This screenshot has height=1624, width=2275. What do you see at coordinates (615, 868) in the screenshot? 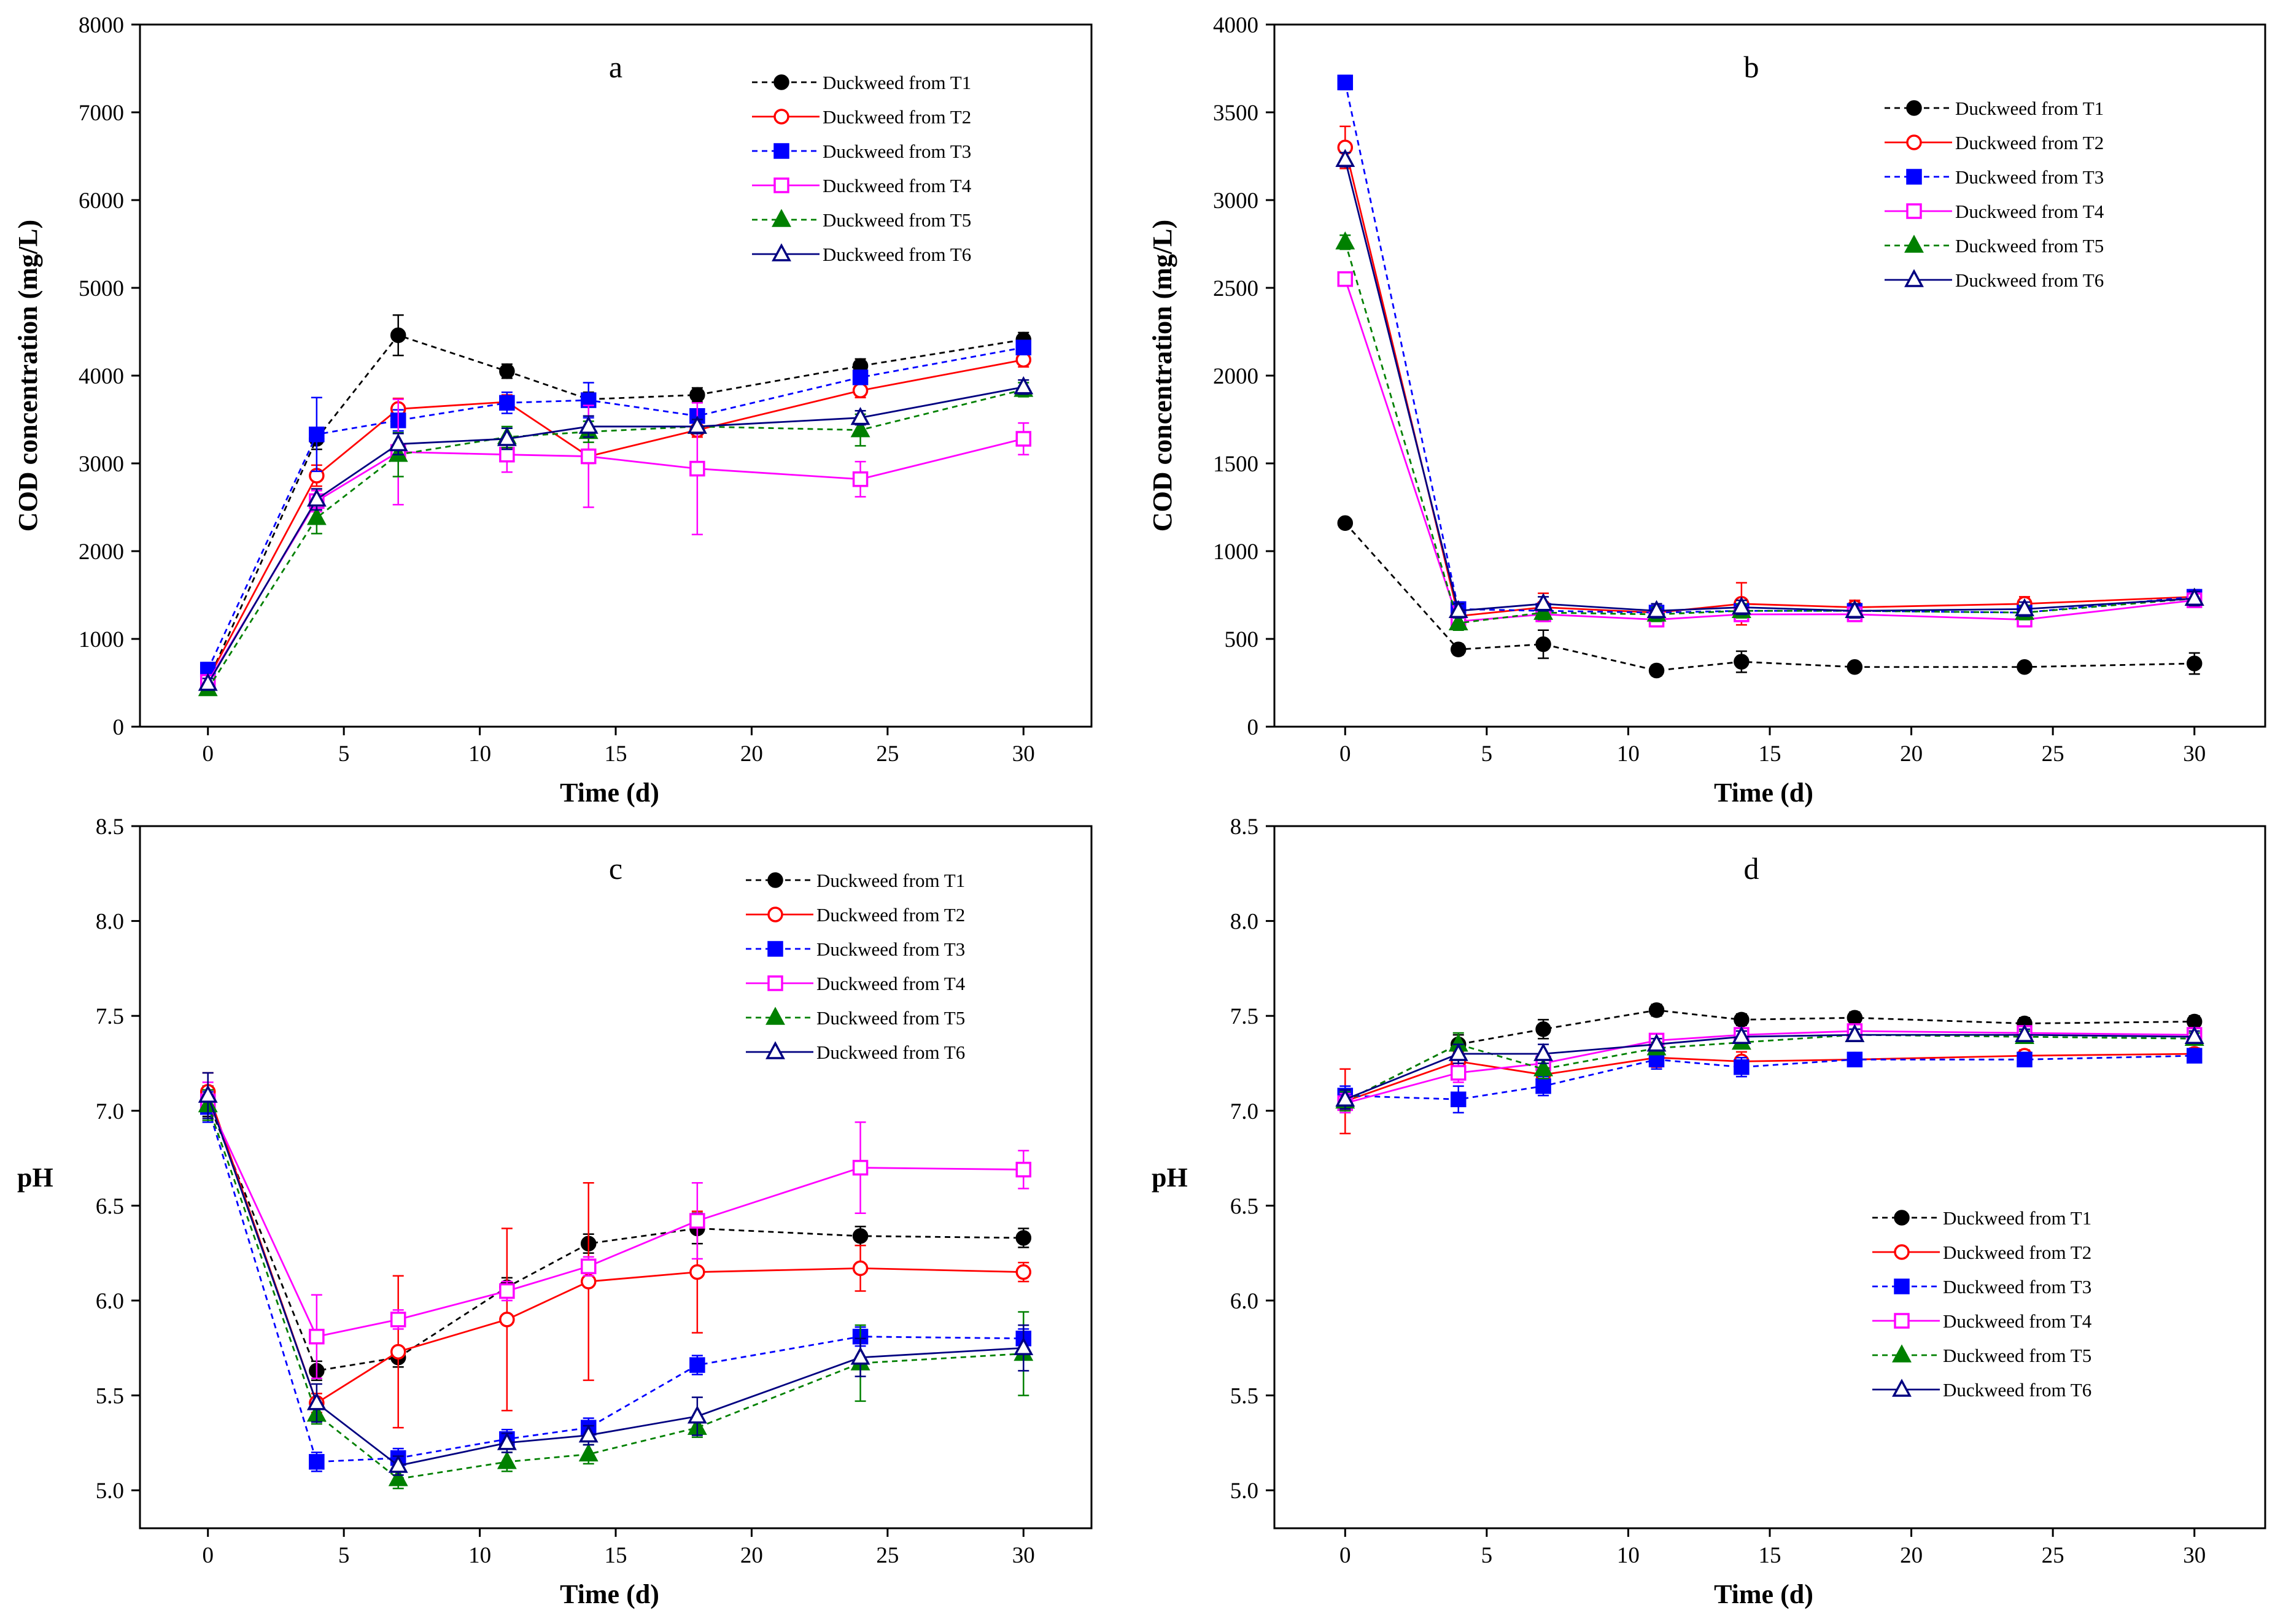
I see `panel-label: c` at bounding box center [615, 868].